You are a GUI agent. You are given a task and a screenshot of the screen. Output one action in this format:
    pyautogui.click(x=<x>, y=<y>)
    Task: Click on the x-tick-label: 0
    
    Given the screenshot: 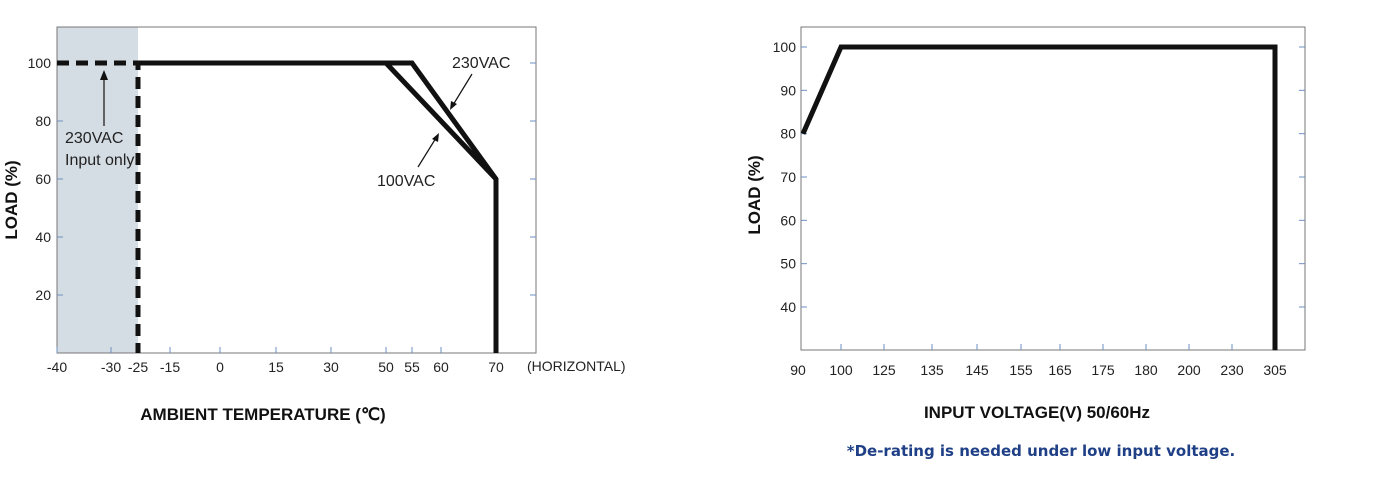 What is the action you would take?
    pyautogui.click(x=220, y=367)
    